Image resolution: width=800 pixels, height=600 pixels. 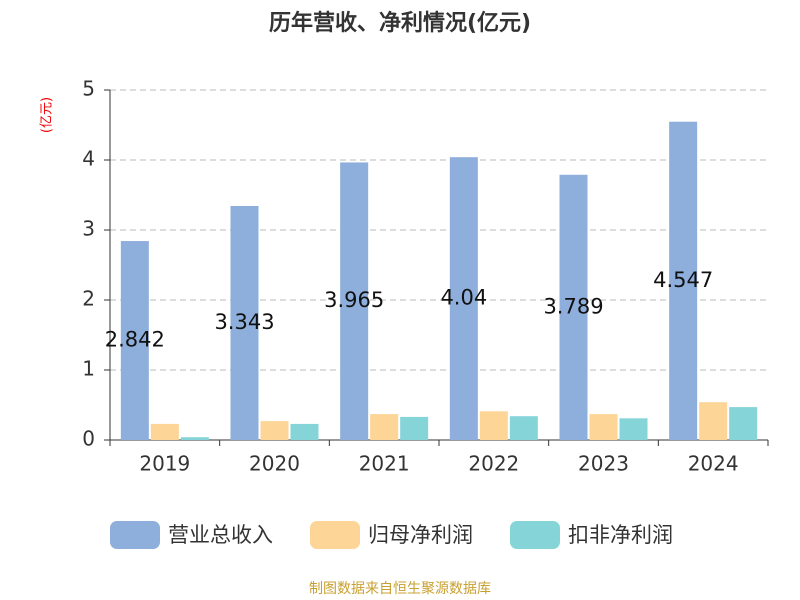 What do you see at coordinates (620, 535) in the screenshot?
I see `legend-label: 扣非净利润` at bounding box center [620, 535].